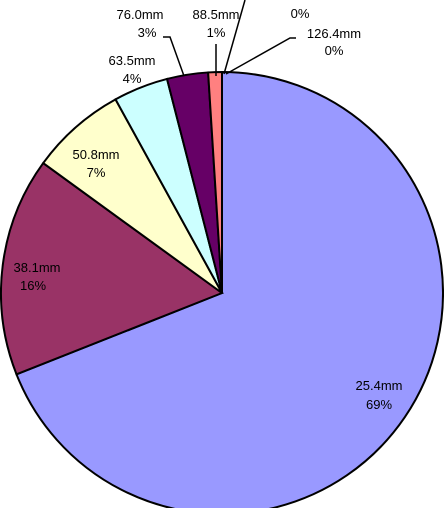 Image resolution: width=444 pixels, height=508 pixels. I want to click on slice-percent-88-5mm: 1%, so click(216, 32).